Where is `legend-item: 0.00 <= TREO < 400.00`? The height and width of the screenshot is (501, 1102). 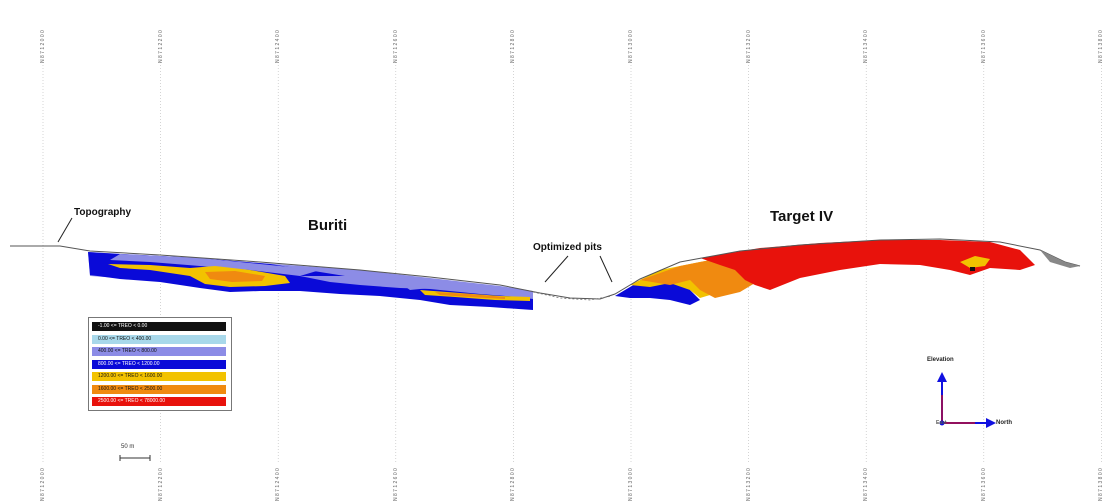
legend-item: 0.00 <= TREO < 400.00 is located at coordinates (160, 339).